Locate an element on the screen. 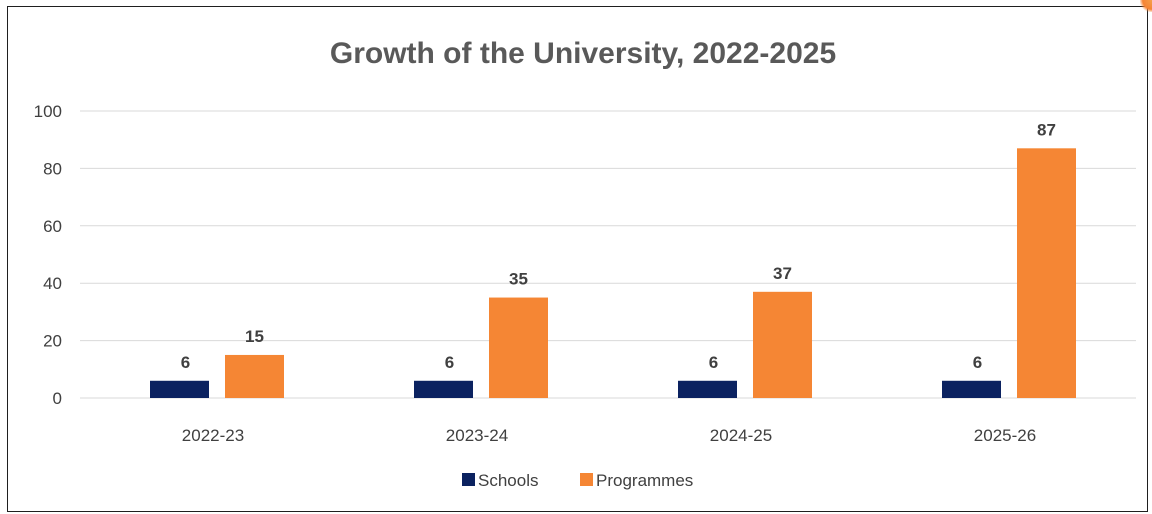 The image size is (1152, 514). legend: Schools Programmes is located at coordinates (577, 480).